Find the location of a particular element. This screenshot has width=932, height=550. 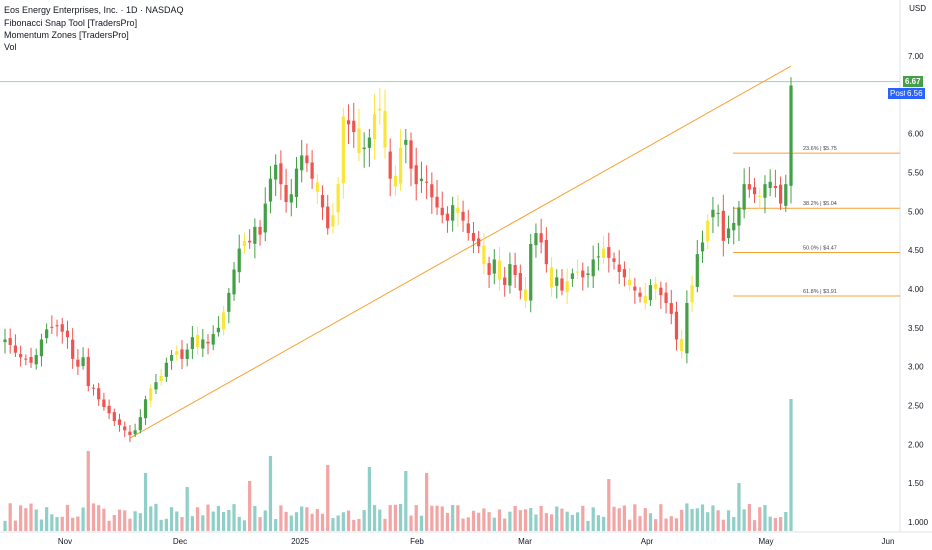

time-tick-label: May is located at coordinates (765, 541).